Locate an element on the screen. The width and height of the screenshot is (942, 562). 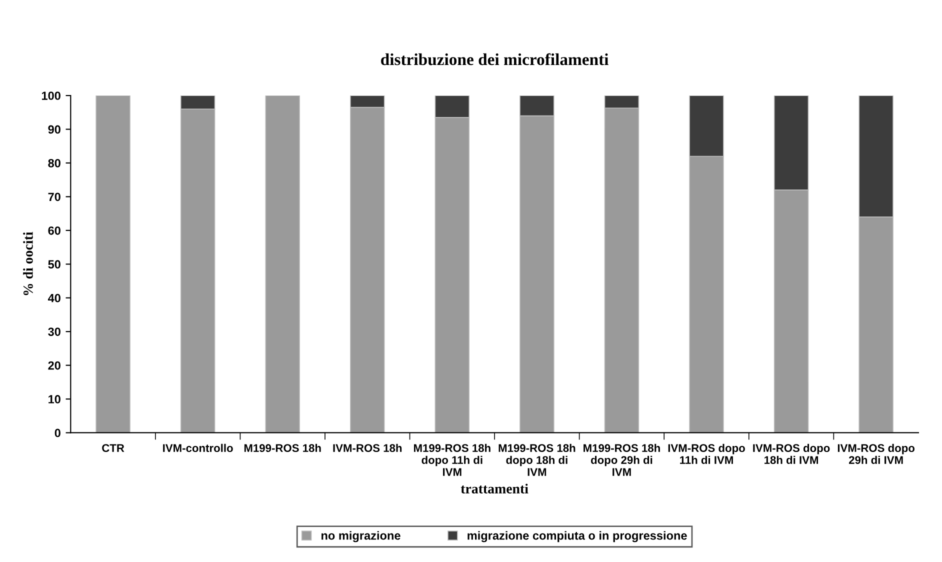
legend-label: no migrazione is located at coordinates (361, 536).